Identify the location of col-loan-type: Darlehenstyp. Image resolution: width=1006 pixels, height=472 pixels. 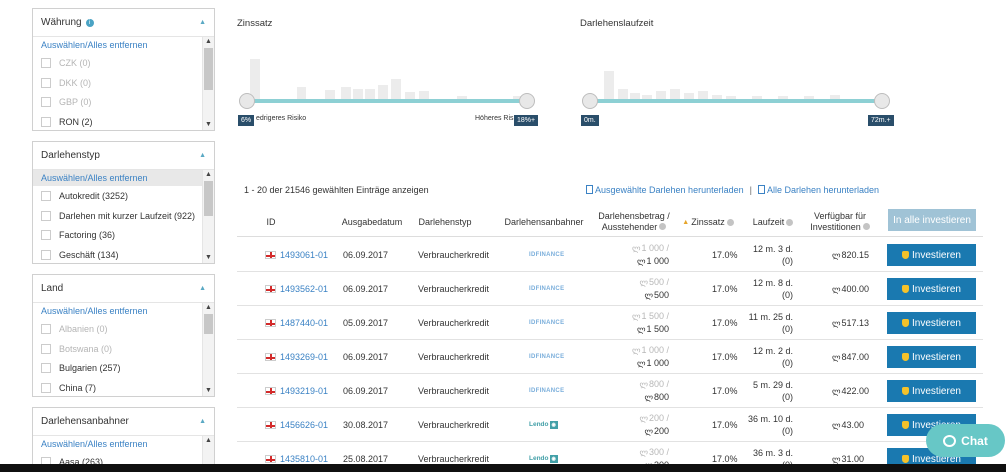
(445, 221).